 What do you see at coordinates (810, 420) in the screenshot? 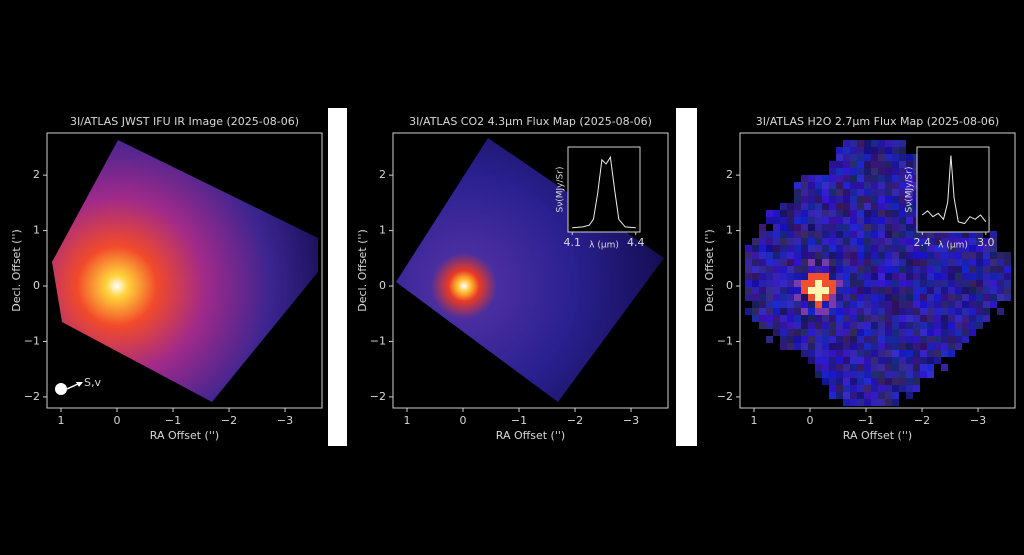
I see `x-tick-label: 0` at bounding box center [810, 420].